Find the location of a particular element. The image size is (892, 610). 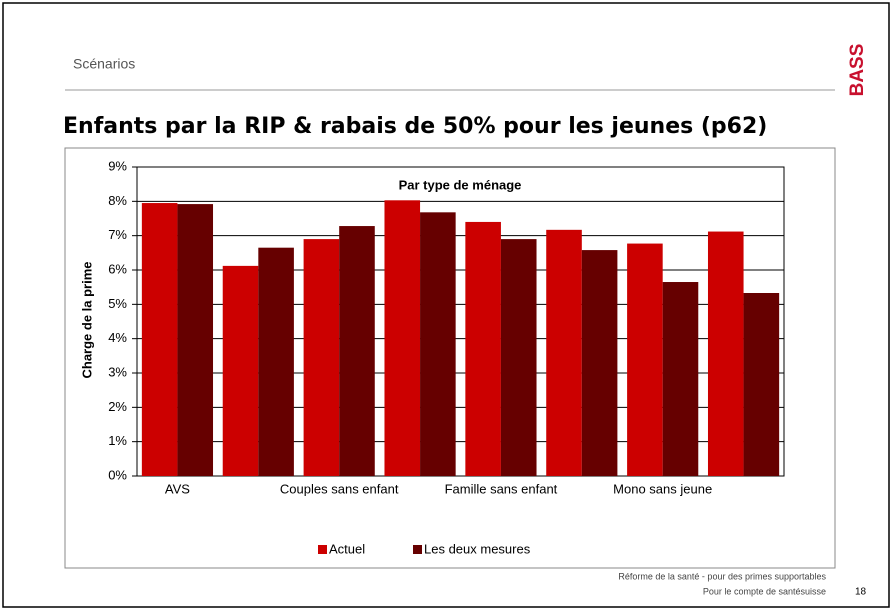

y-tick-label: 2% is located at coordinates (117, 406).